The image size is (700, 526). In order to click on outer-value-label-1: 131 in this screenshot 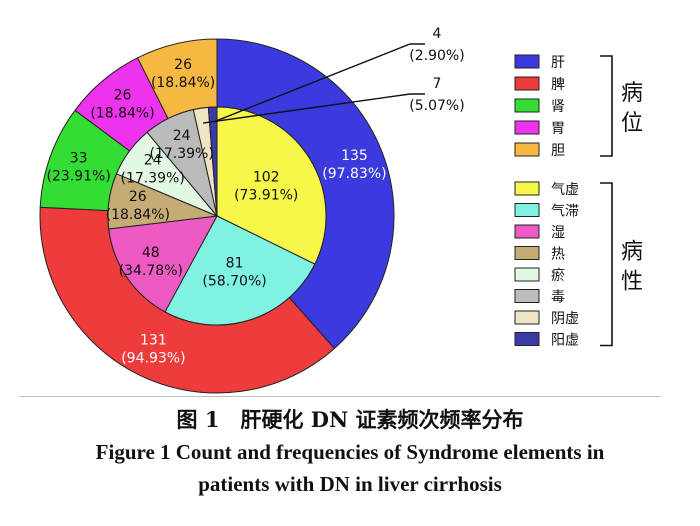, I will do `click(153, 341)`.